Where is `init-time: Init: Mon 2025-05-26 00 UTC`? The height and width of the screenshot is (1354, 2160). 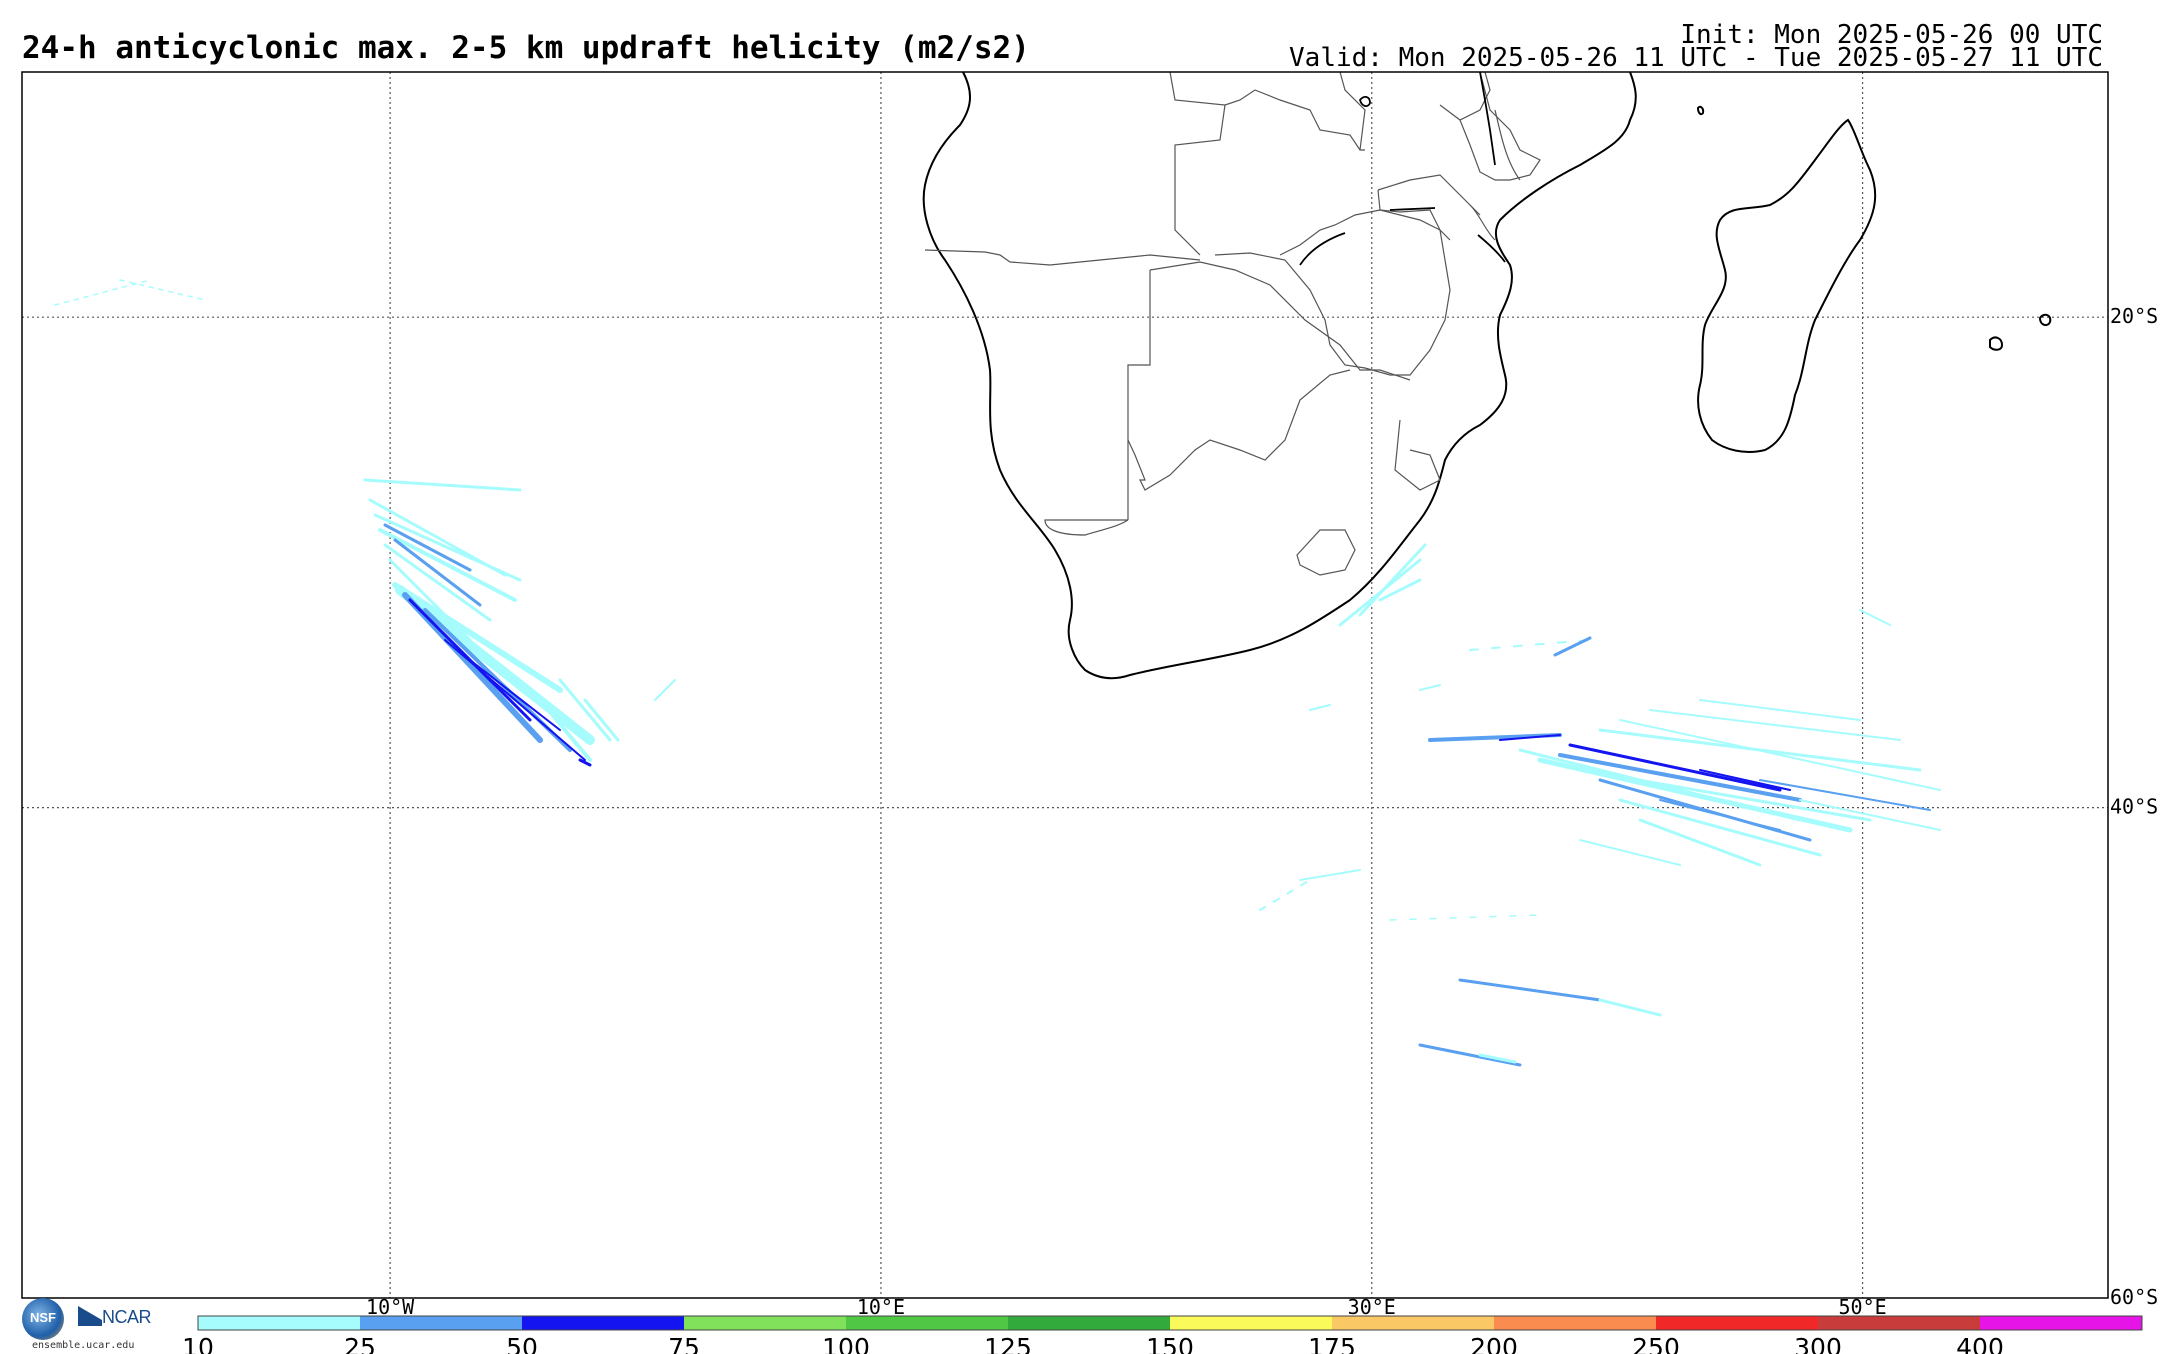 init-time: Init: Mon 2025-05-26 00 UTC is located at coordinates (1891, 35).